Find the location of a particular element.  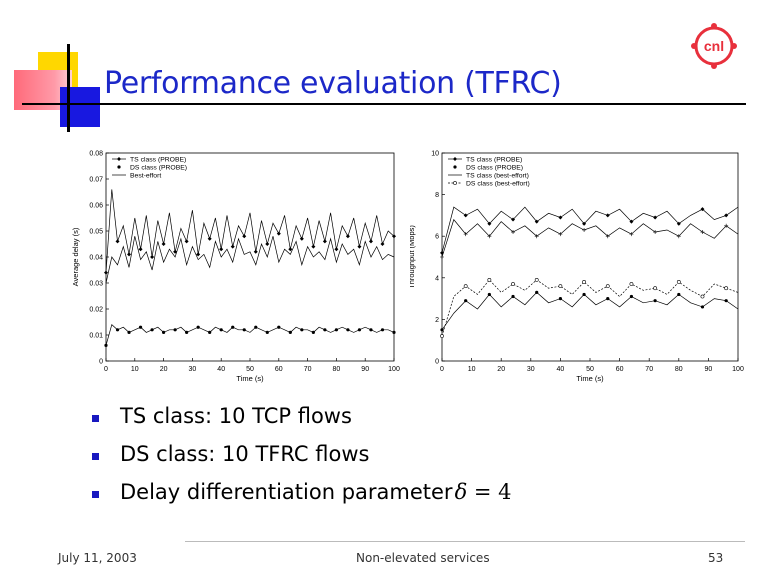

y-axis-label: Average delay (s) is located at coordinates (75, 256).